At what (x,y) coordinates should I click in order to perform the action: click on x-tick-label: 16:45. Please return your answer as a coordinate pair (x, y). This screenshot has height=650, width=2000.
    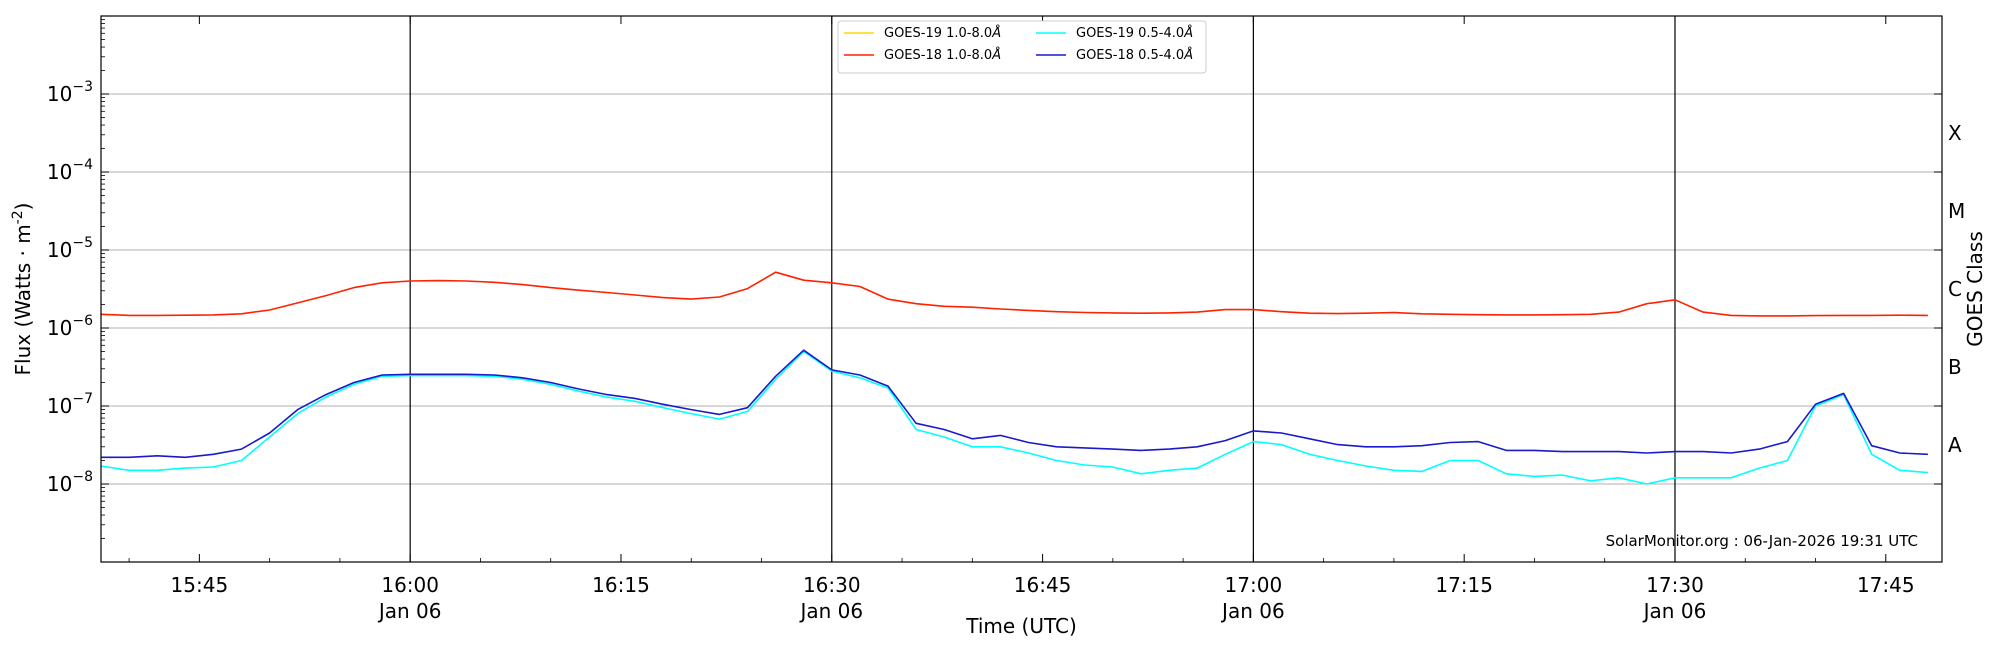
    Looking at the image, I should click on (1043, 585).